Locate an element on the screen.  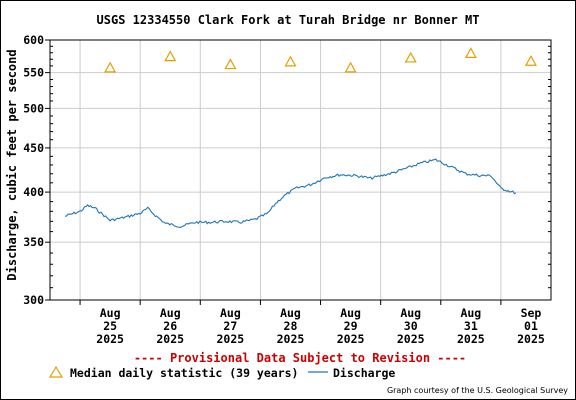
y-tick-label: 450 is located at coordinates (33, 148).